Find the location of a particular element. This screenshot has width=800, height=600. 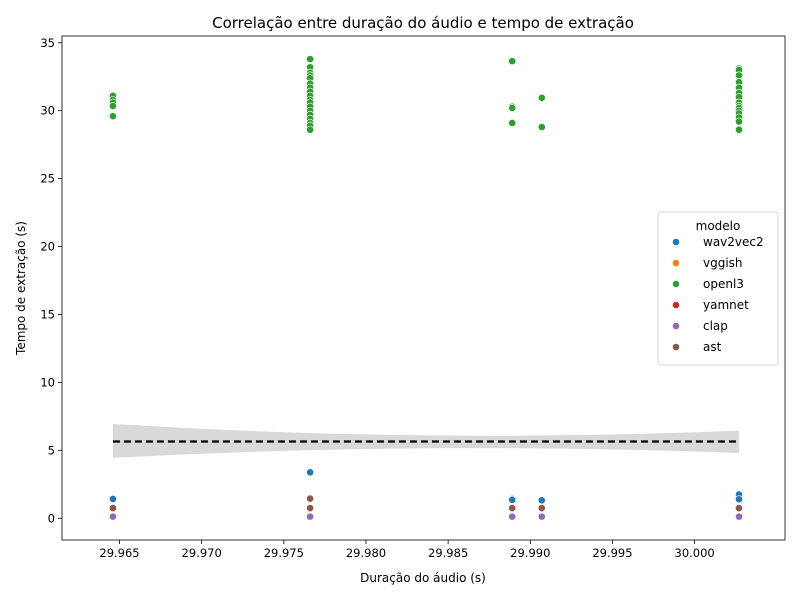

x-tick-label: 29.975 is located at coordinates (284, 553).